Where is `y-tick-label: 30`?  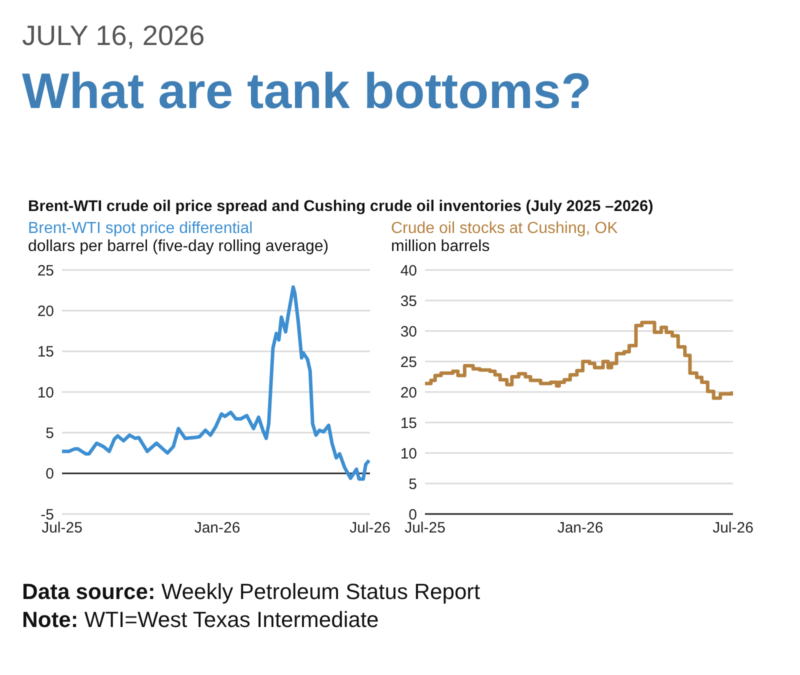 y-tick-label: 30 is located at coordinates (408, 331).